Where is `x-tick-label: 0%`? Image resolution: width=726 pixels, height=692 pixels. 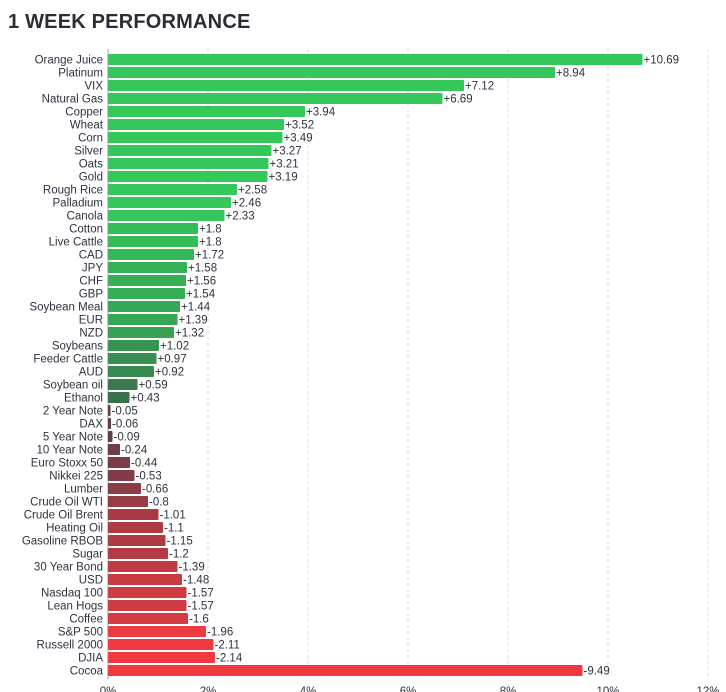 x-tick-label: 0% is located at coordinates (108, 689).